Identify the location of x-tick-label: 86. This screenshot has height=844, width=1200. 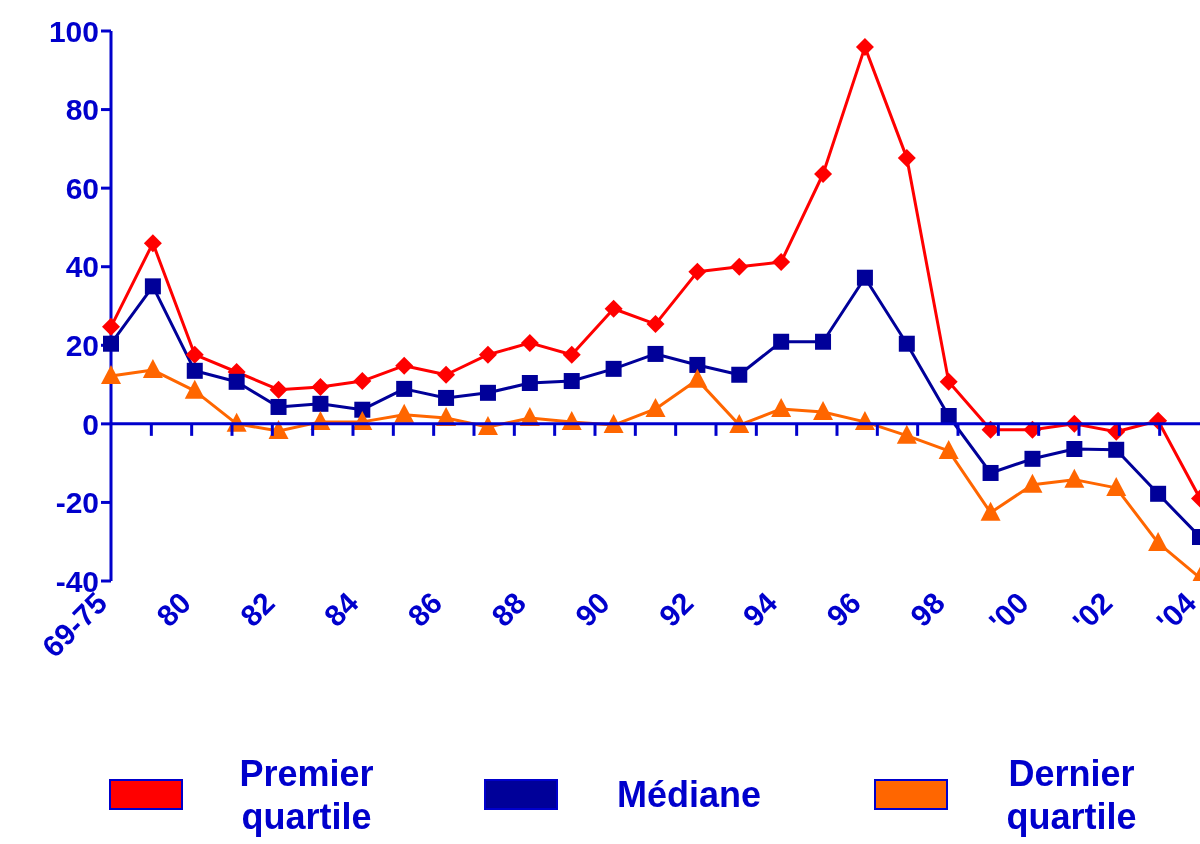
(425, 609).